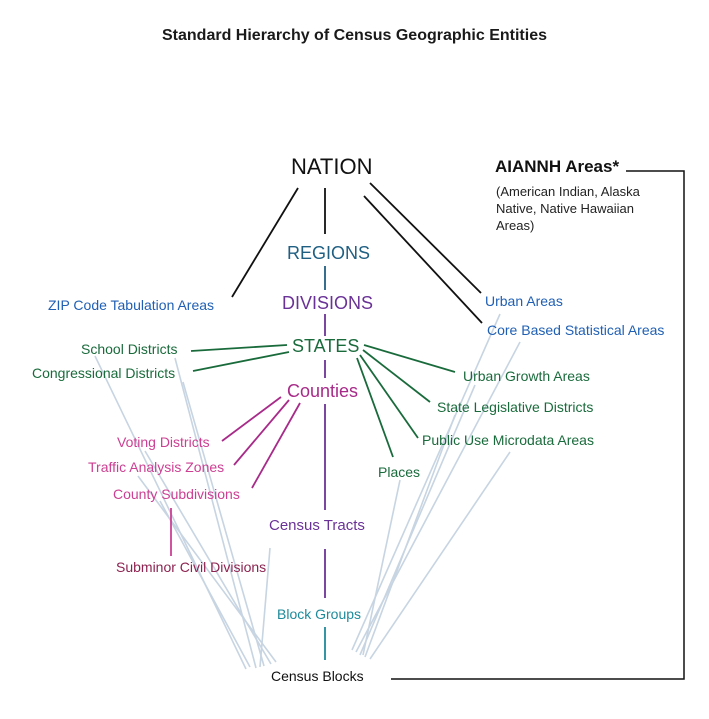 This screenshot has width=709, height=719. I want to click on node-states: STATES, so click(326, 346).